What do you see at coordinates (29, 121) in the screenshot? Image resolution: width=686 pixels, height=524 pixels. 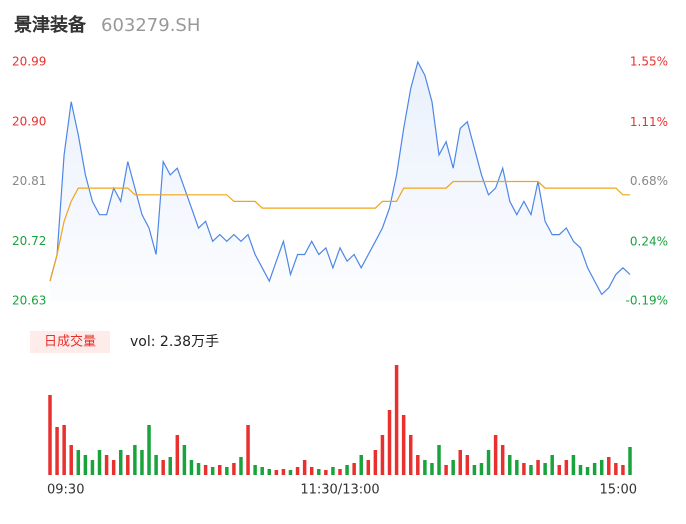 I see `y-tick-label: 20.90` at bounding box center [29, 121].